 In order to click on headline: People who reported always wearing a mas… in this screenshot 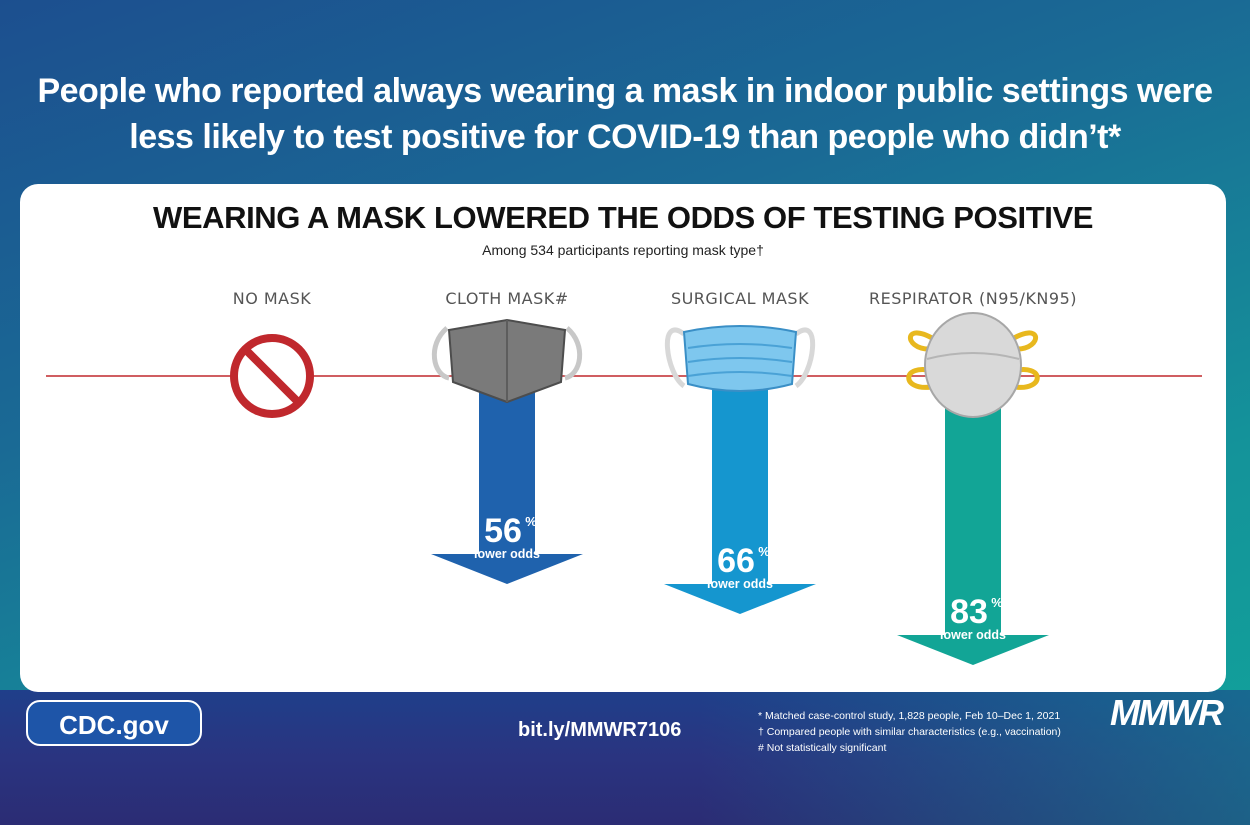, I will do `click(625, 114)`.